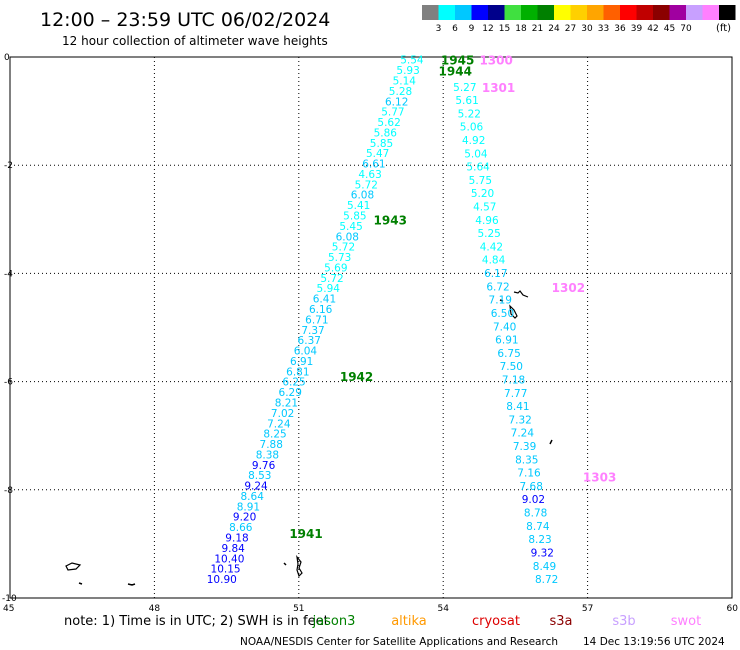 The image size is (740, 650). I want to click on wave-height-label: 6.61, so click(373, 165).